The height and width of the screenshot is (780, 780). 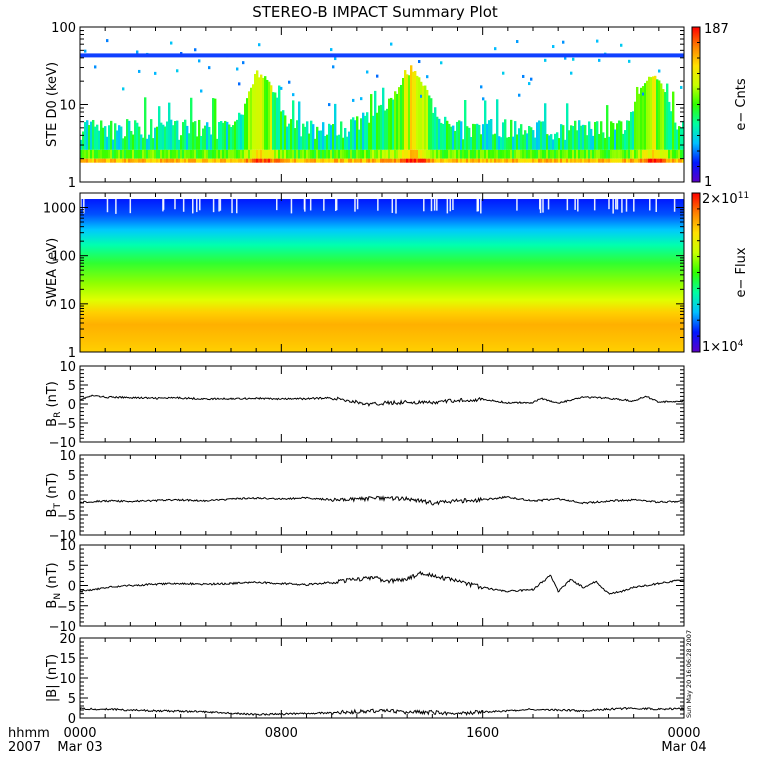 What do you see at coordinates (616, 204) in the screenshot?
I see `swea-gap` at bounding box center [616, 204].